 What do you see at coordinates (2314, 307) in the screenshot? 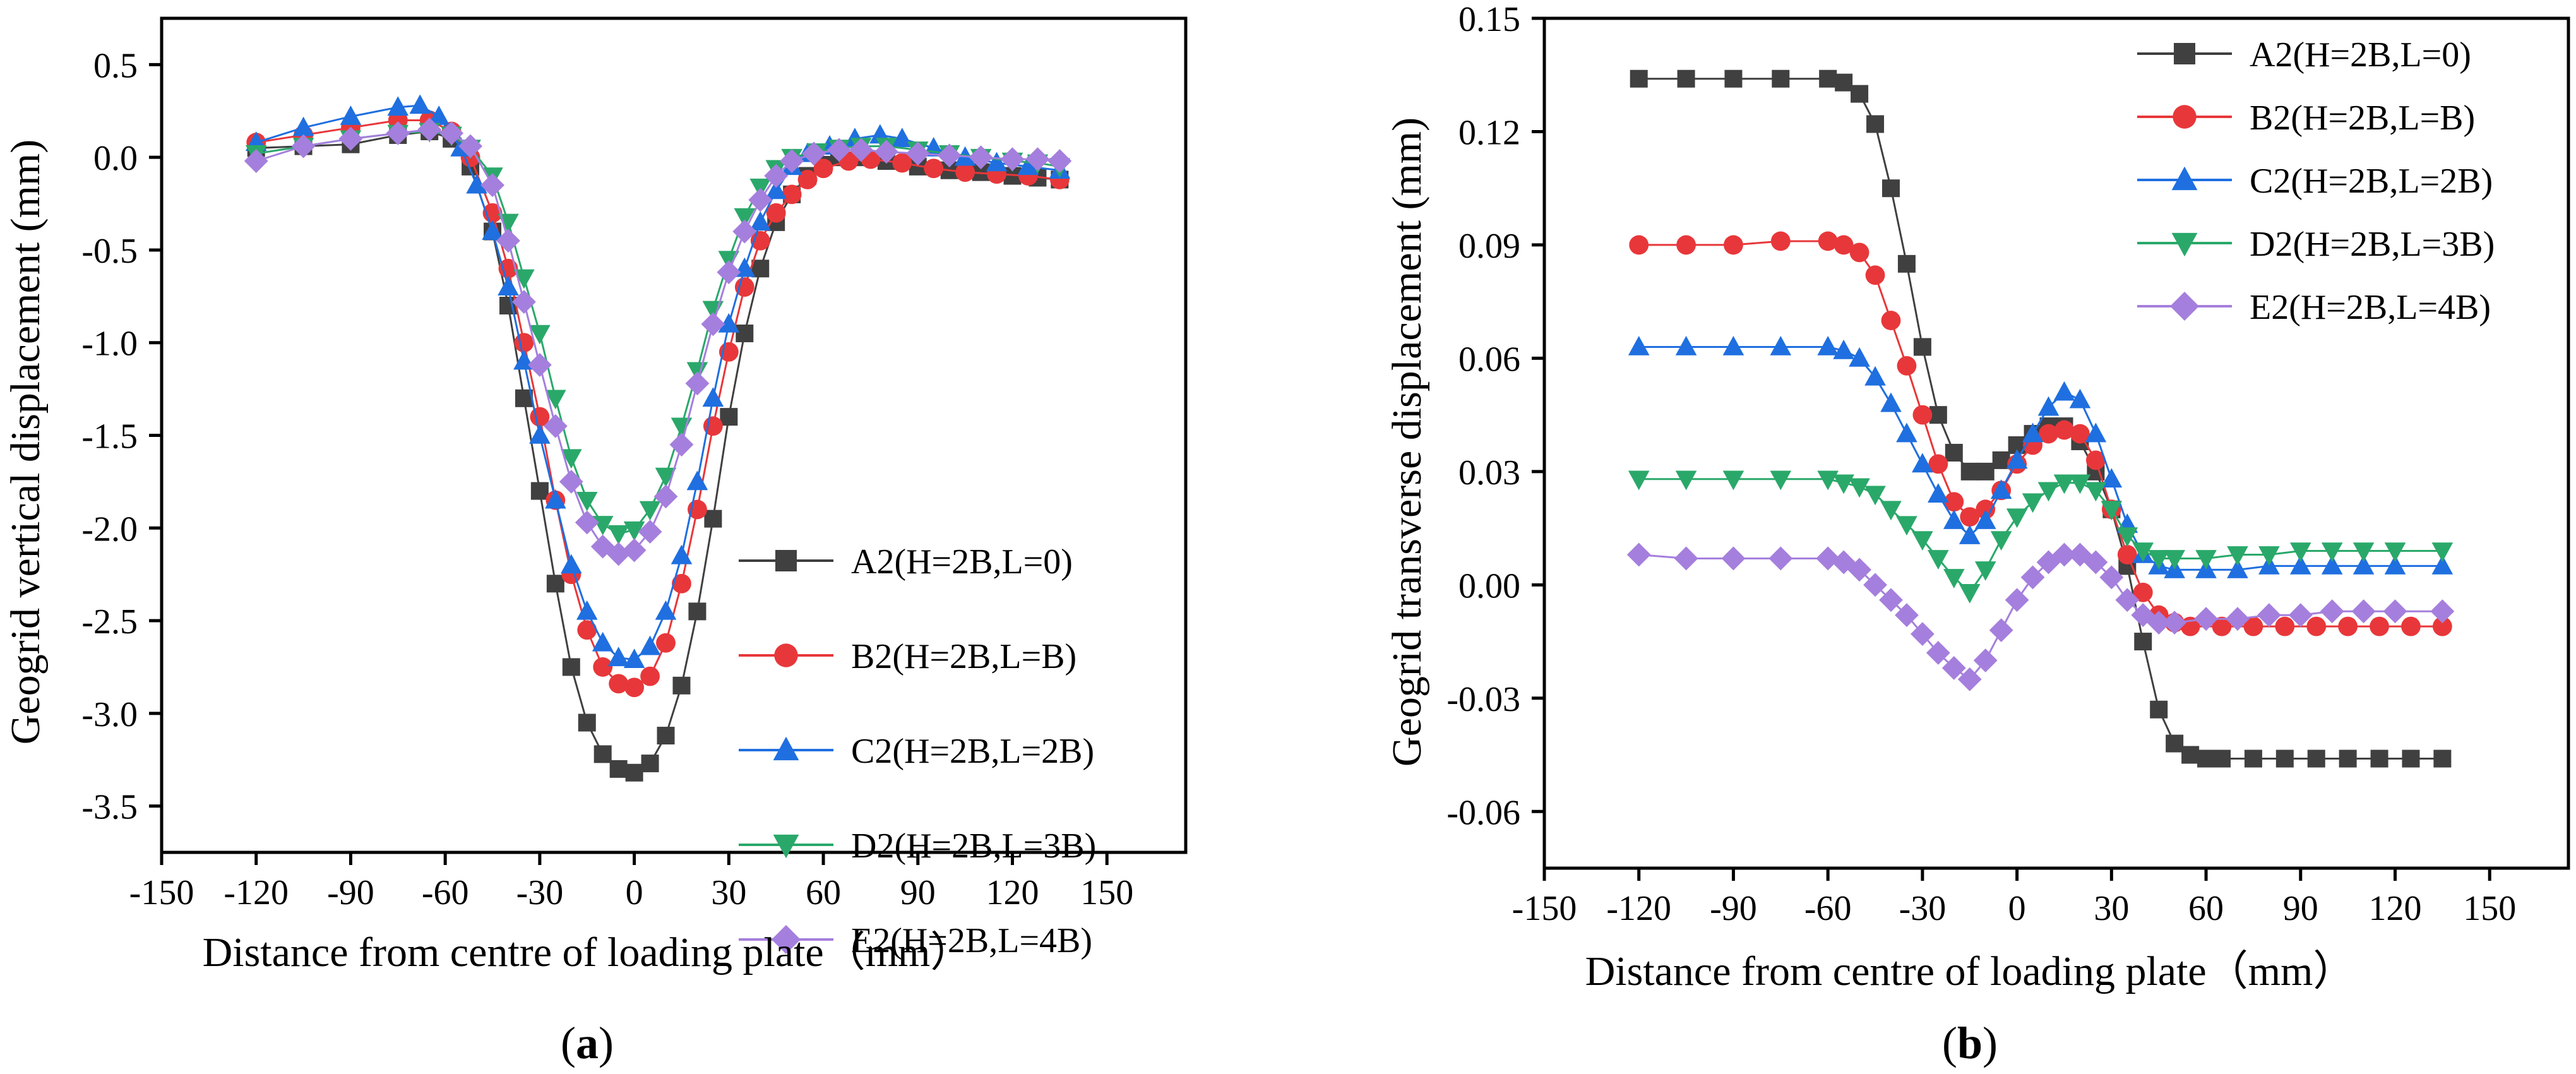
I see `panel-b-legend-item-5: E2(H=2B,L=4B)` at bounding box center [2314, 307].